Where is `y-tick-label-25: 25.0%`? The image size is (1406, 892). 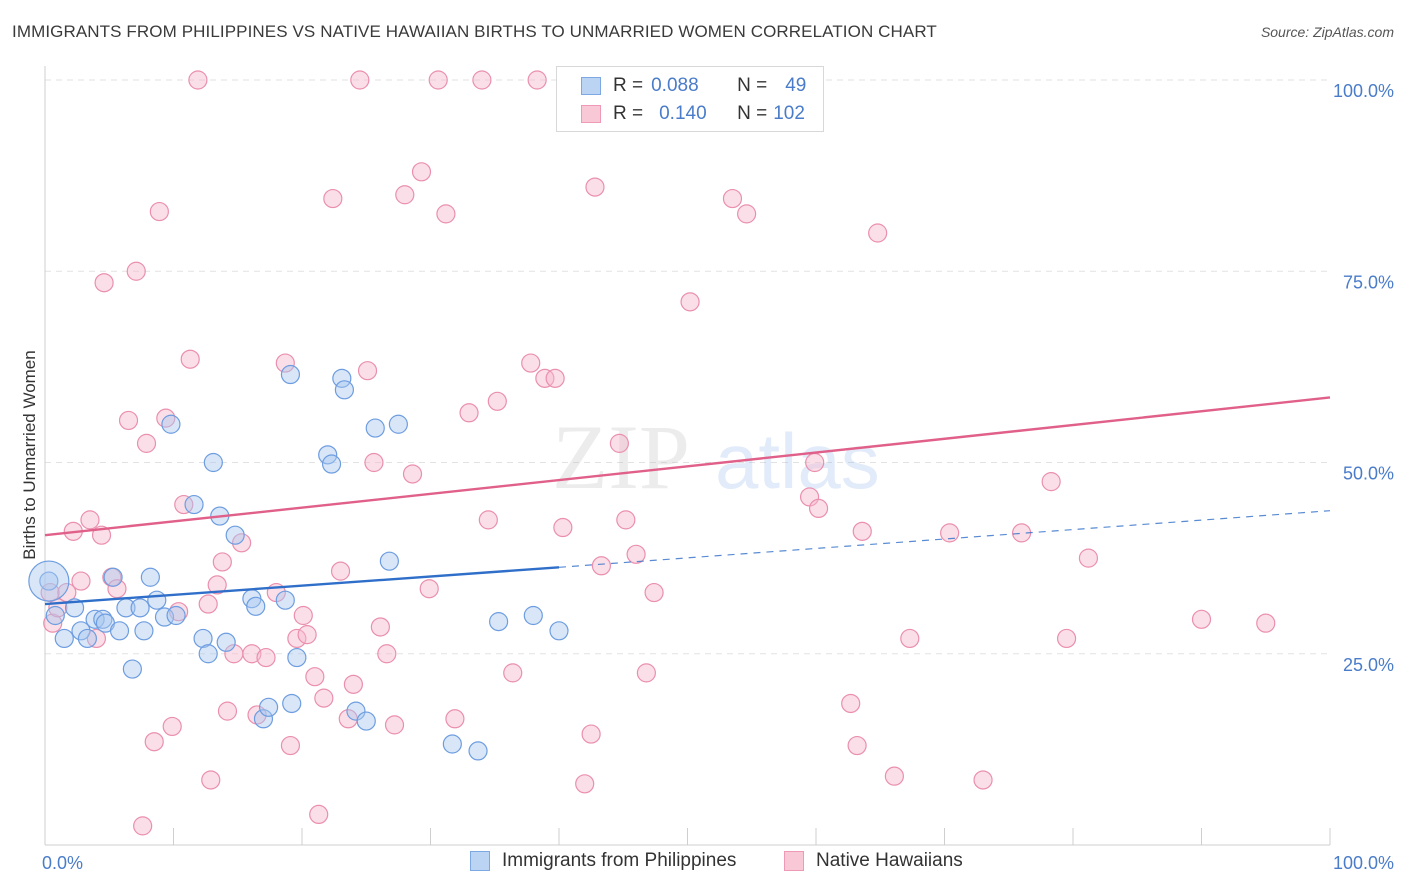
y-tick-label-25: 25.0% is located at coordinates (1368, 665).